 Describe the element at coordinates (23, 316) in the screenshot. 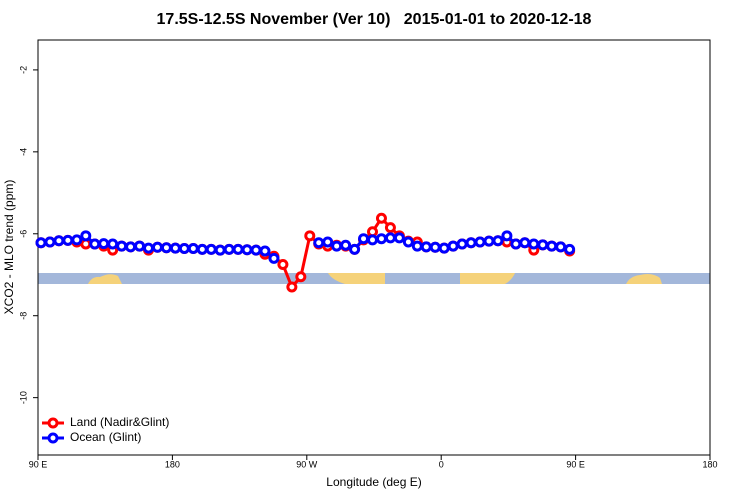

I see `y-tick-label: -8` at that location.